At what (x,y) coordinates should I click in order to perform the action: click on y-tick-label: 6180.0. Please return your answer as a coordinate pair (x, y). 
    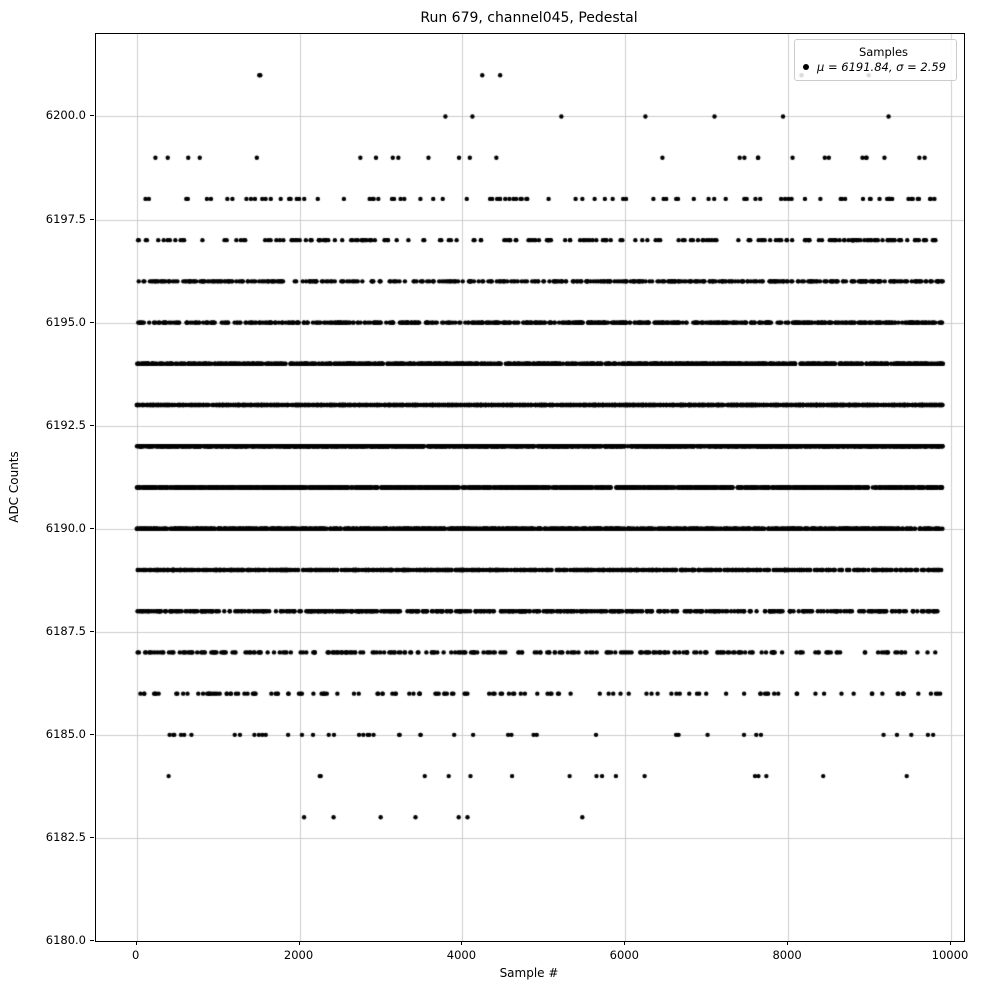
    Looking at the image, I should click on (65, 940).